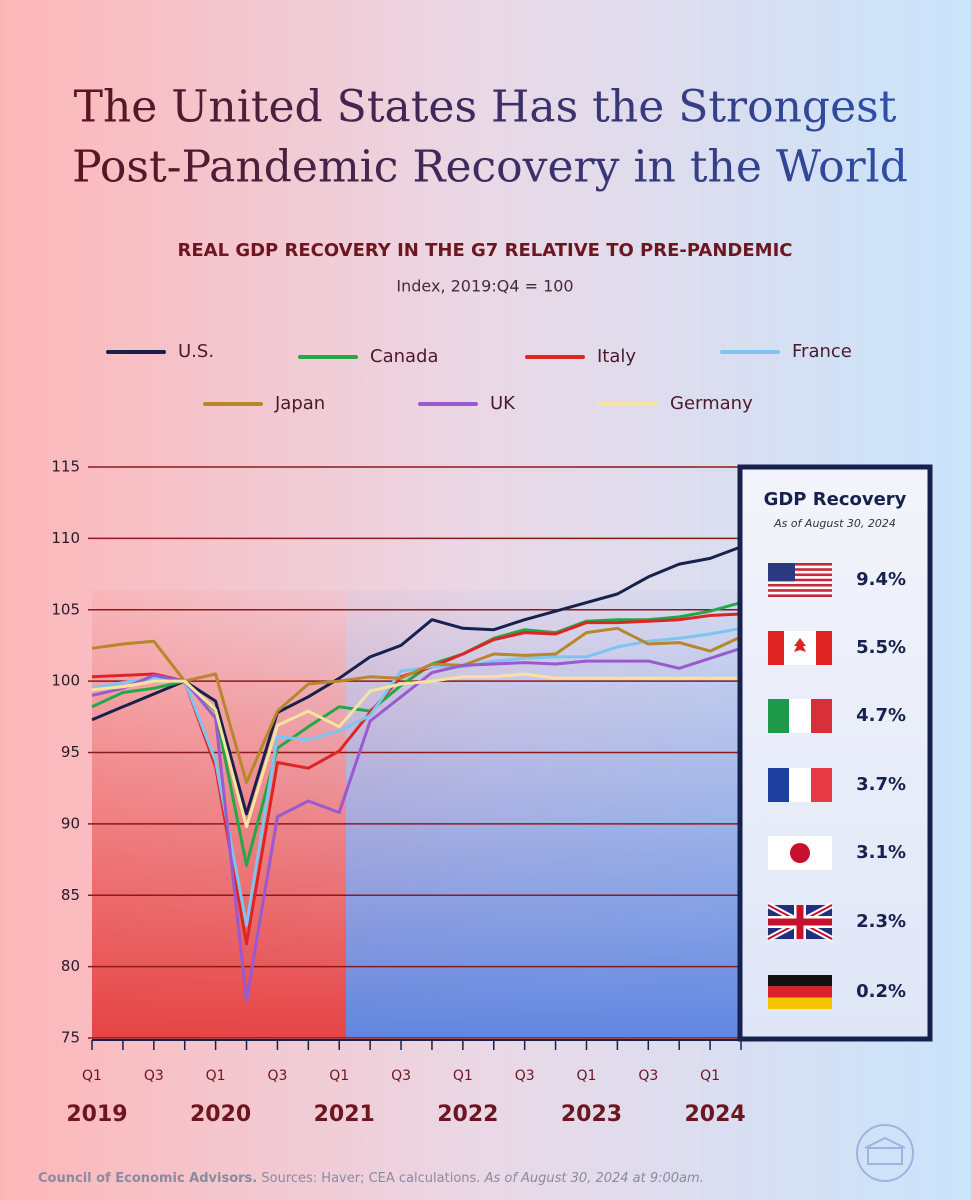 The width and height of the screenshot is (971, 1200). Describe the element at coordinates (404, 356) in the screenshot. I see `legend-label: Canada` at that location.